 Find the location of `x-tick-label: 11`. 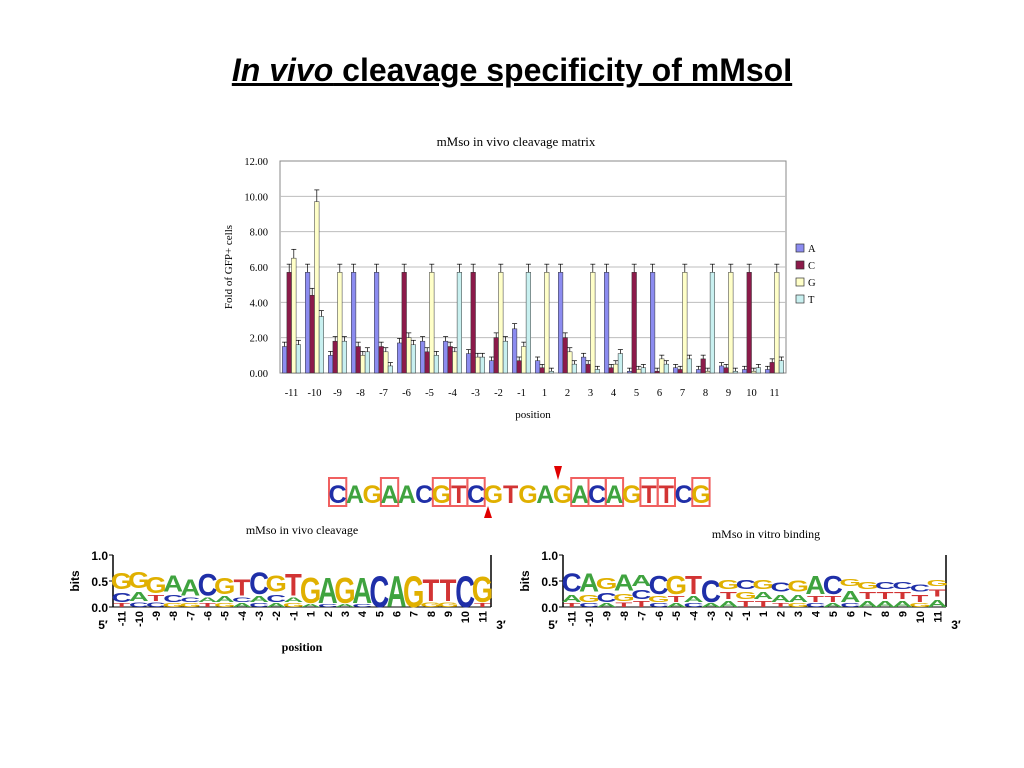

x-tick-label: 11 is located at coordinates (774, 393).